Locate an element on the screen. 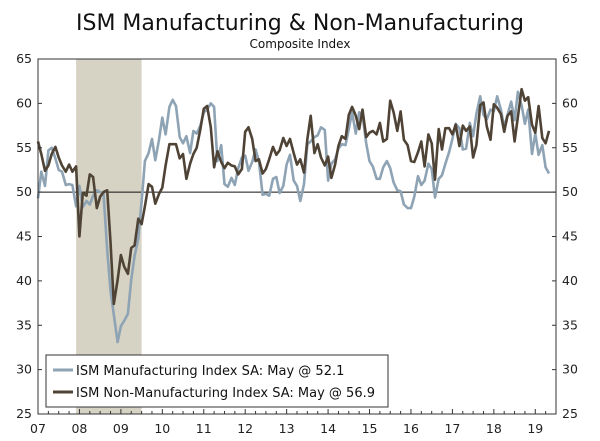 Image resolution: width=600 pixels, height=441 pixels. legend-box is located at coordinates (217, 381).